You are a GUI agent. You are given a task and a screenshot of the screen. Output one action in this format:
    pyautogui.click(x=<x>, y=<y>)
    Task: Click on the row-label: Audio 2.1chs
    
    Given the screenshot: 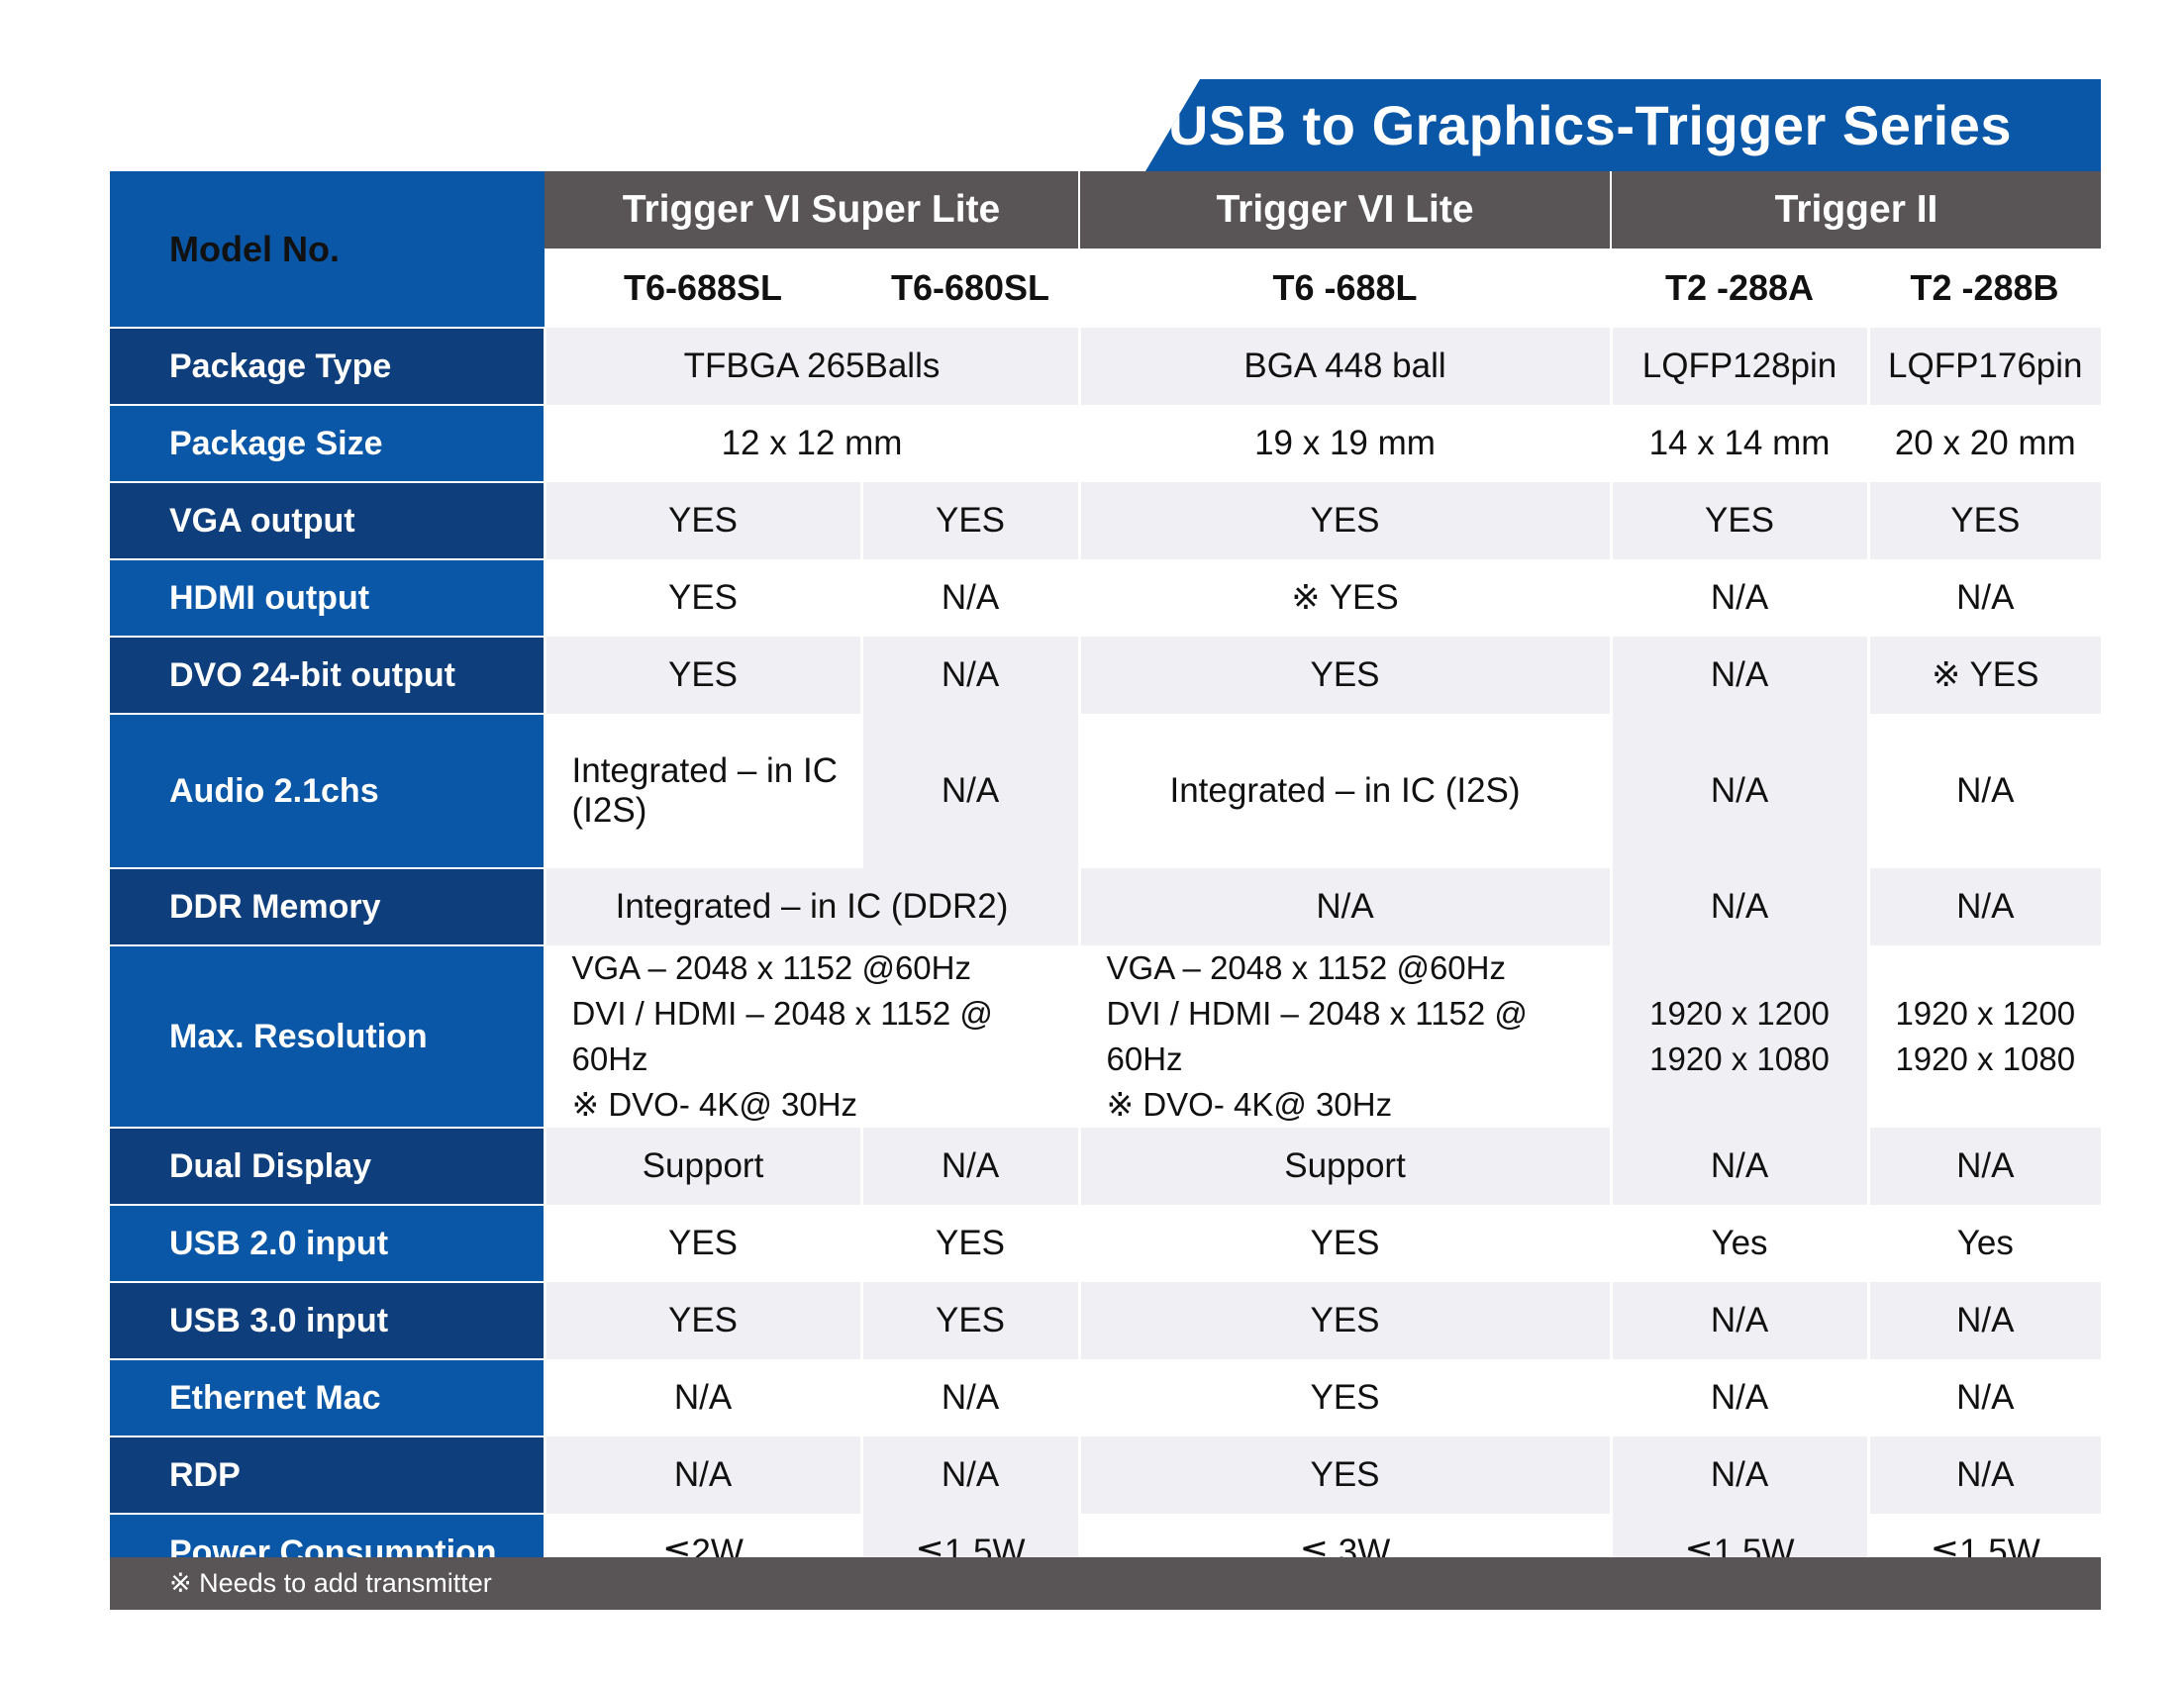 What is the action you would take?
    pyautogui.click(x=327, y=791)
    